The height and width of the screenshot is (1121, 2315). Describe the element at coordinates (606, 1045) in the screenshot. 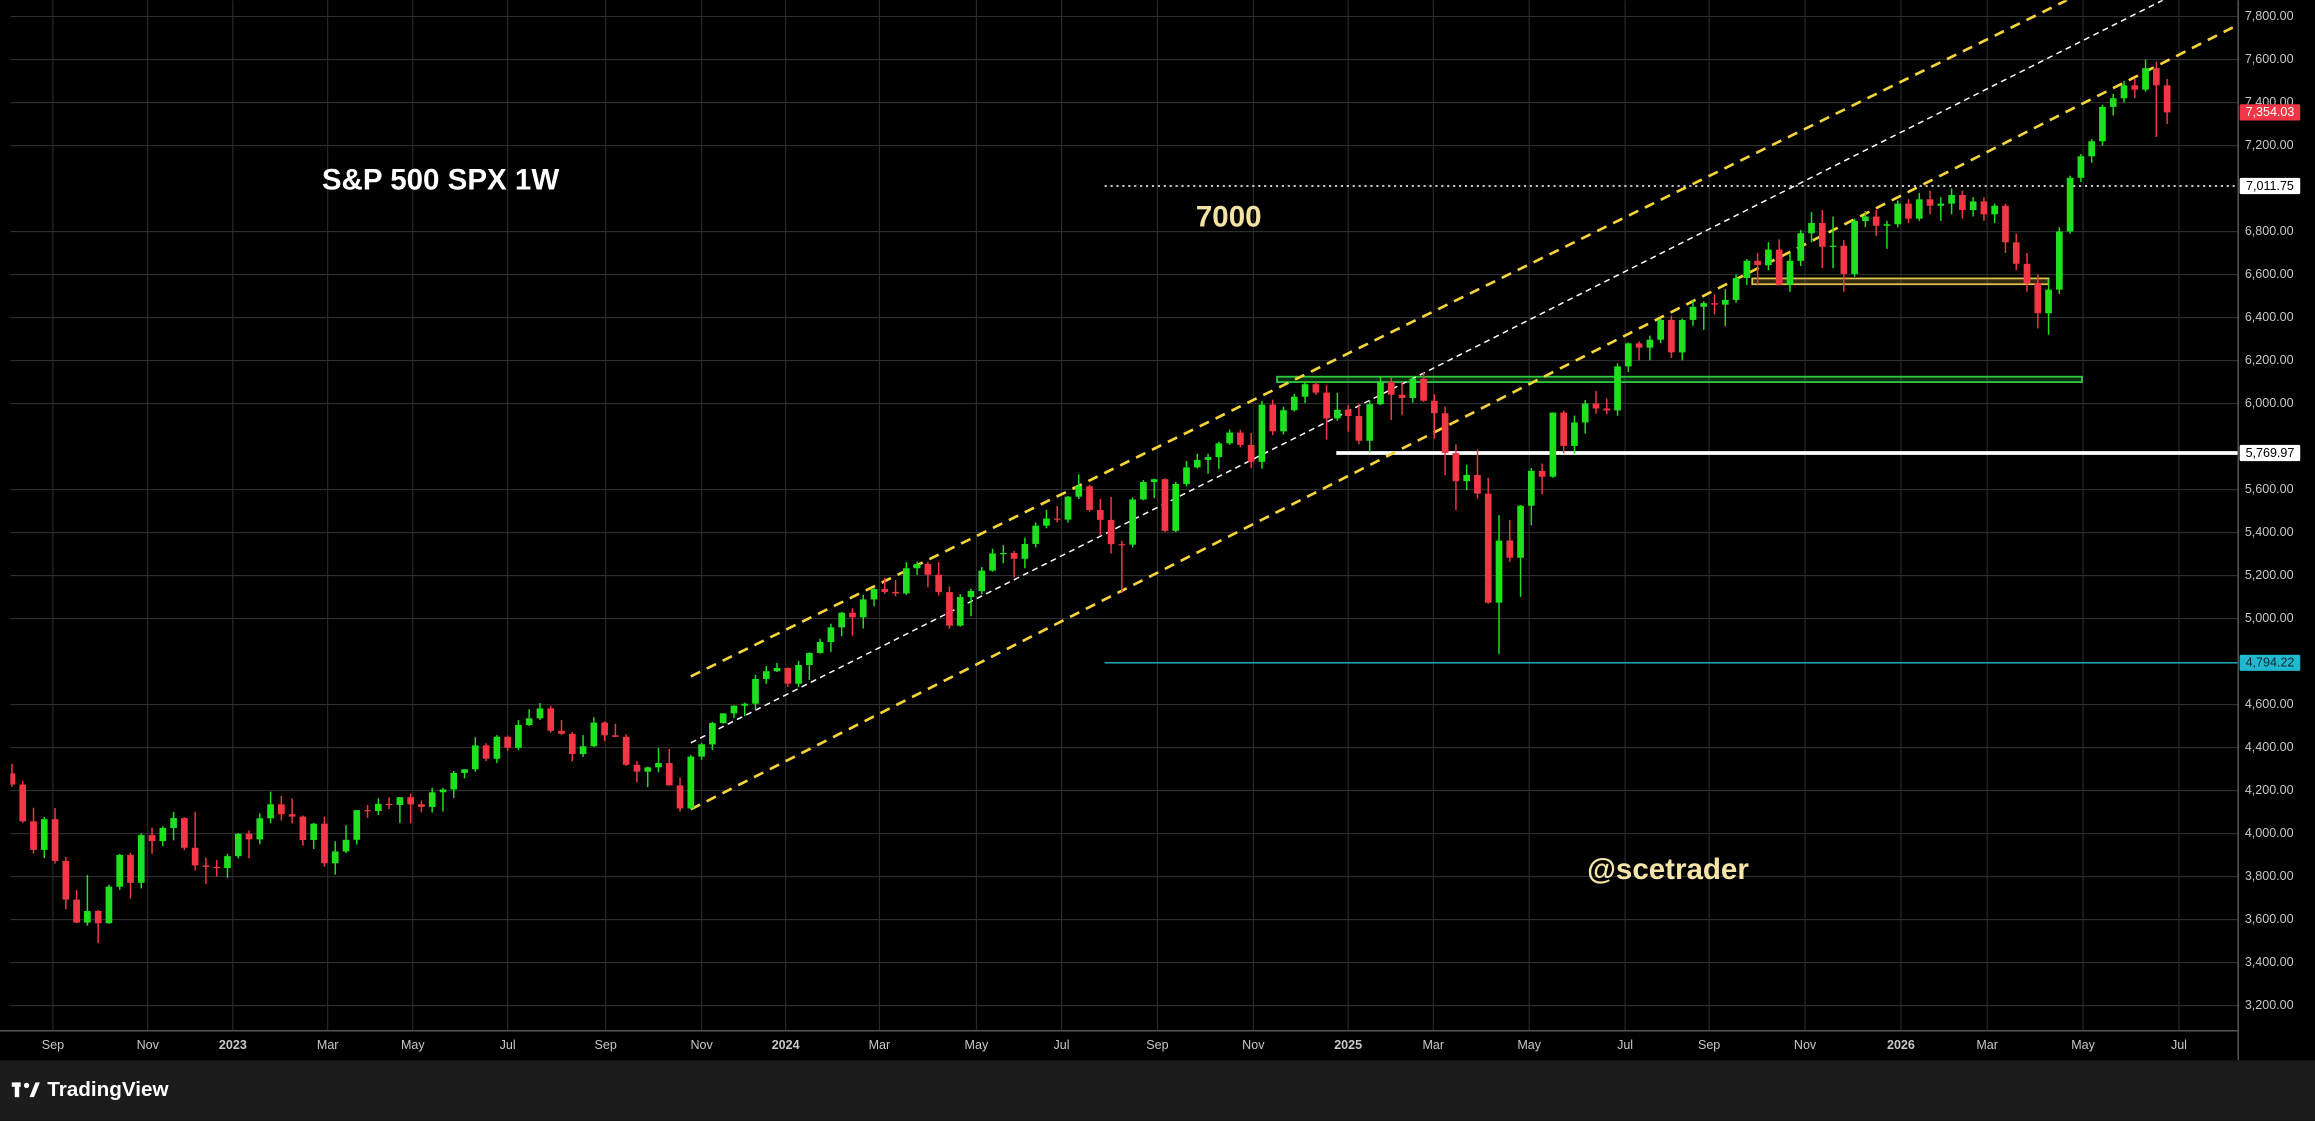

I see `x-tick-label: Sep` at that location.